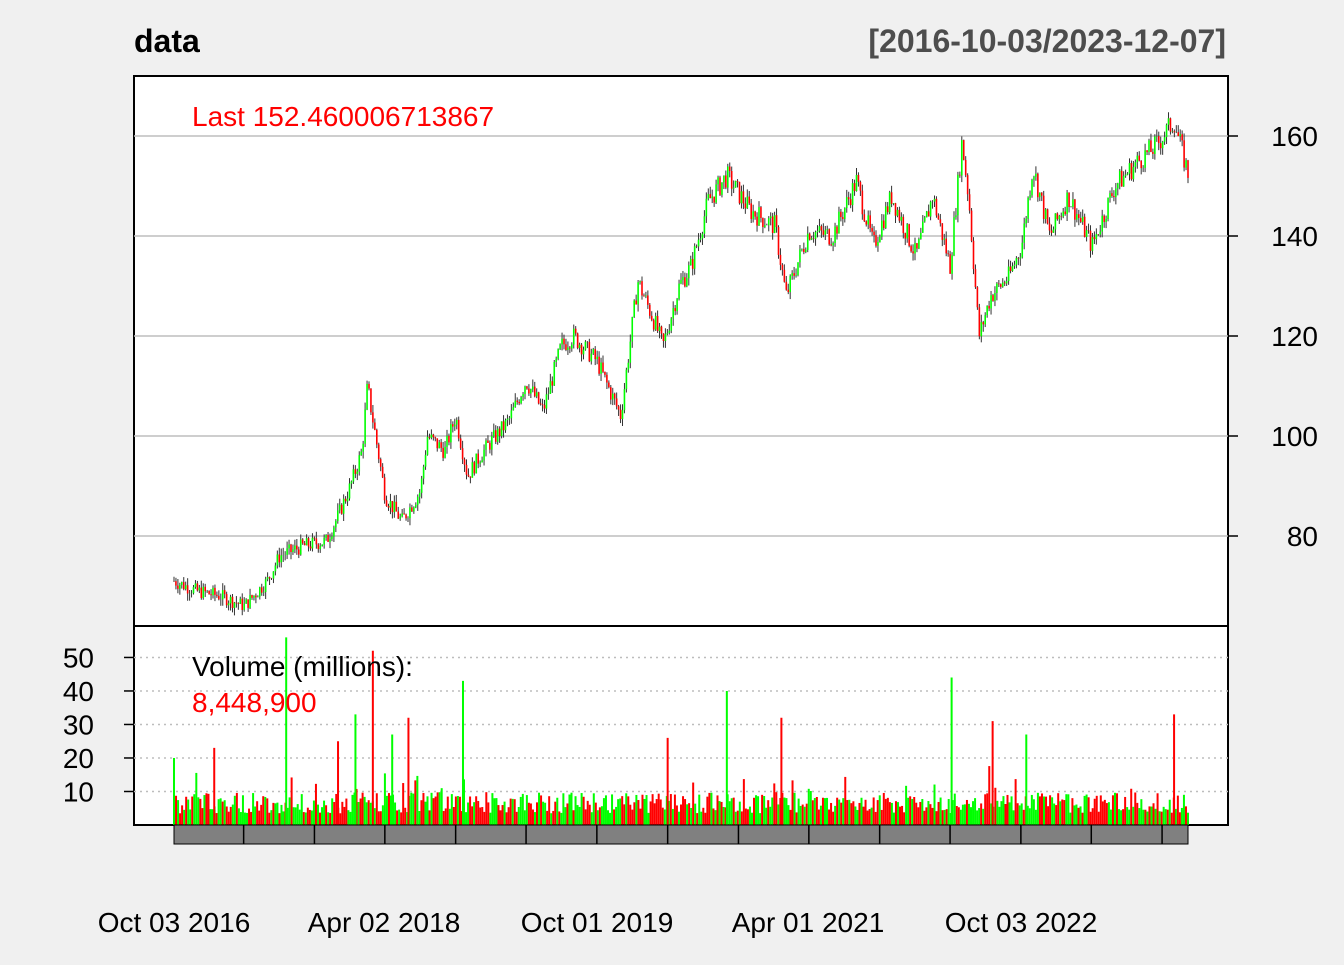 This screenshot has width=1344, height=965. Describe the element at coordinates (1294, 436) in the screenshot. I see `price-tick-label: 100` at that location.